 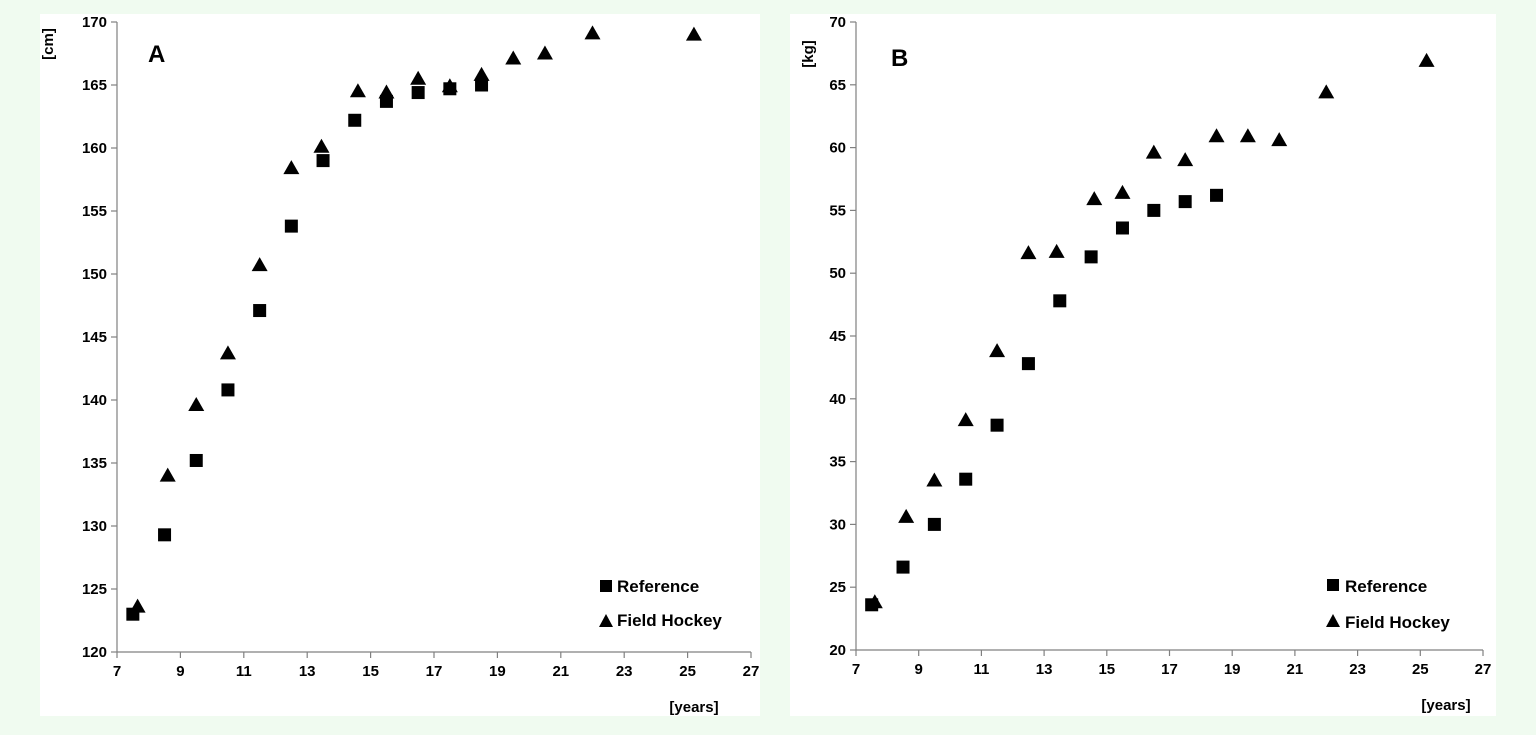 What do you see at coordinates (307, 671) in the screenshot?
I see `panel-a-x-tick-label: 13` at bounding box center [307, 671].